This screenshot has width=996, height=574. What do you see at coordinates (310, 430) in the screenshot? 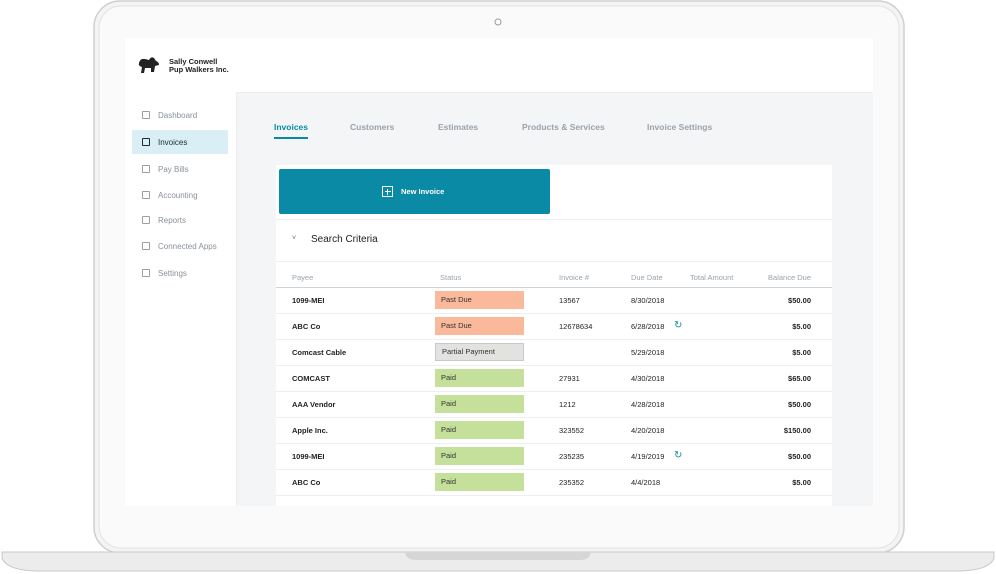
I see `payee: Apple Inc.` at bounding box center [310, 430].